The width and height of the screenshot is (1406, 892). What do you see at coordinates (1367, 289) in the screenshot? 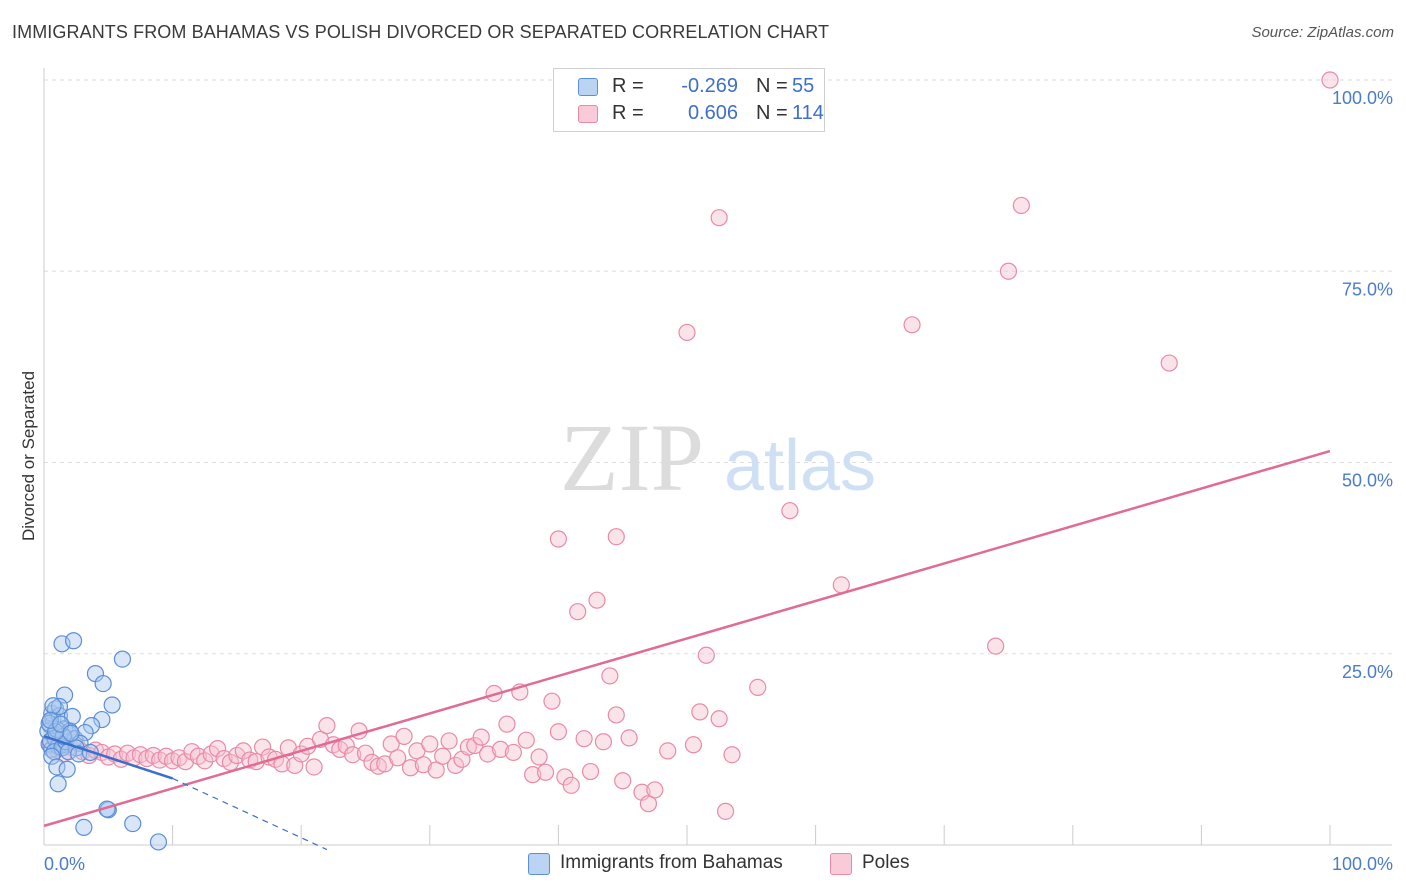
I see `y-tick-label-2: 75.0%` at bounding box center [1367, 289].